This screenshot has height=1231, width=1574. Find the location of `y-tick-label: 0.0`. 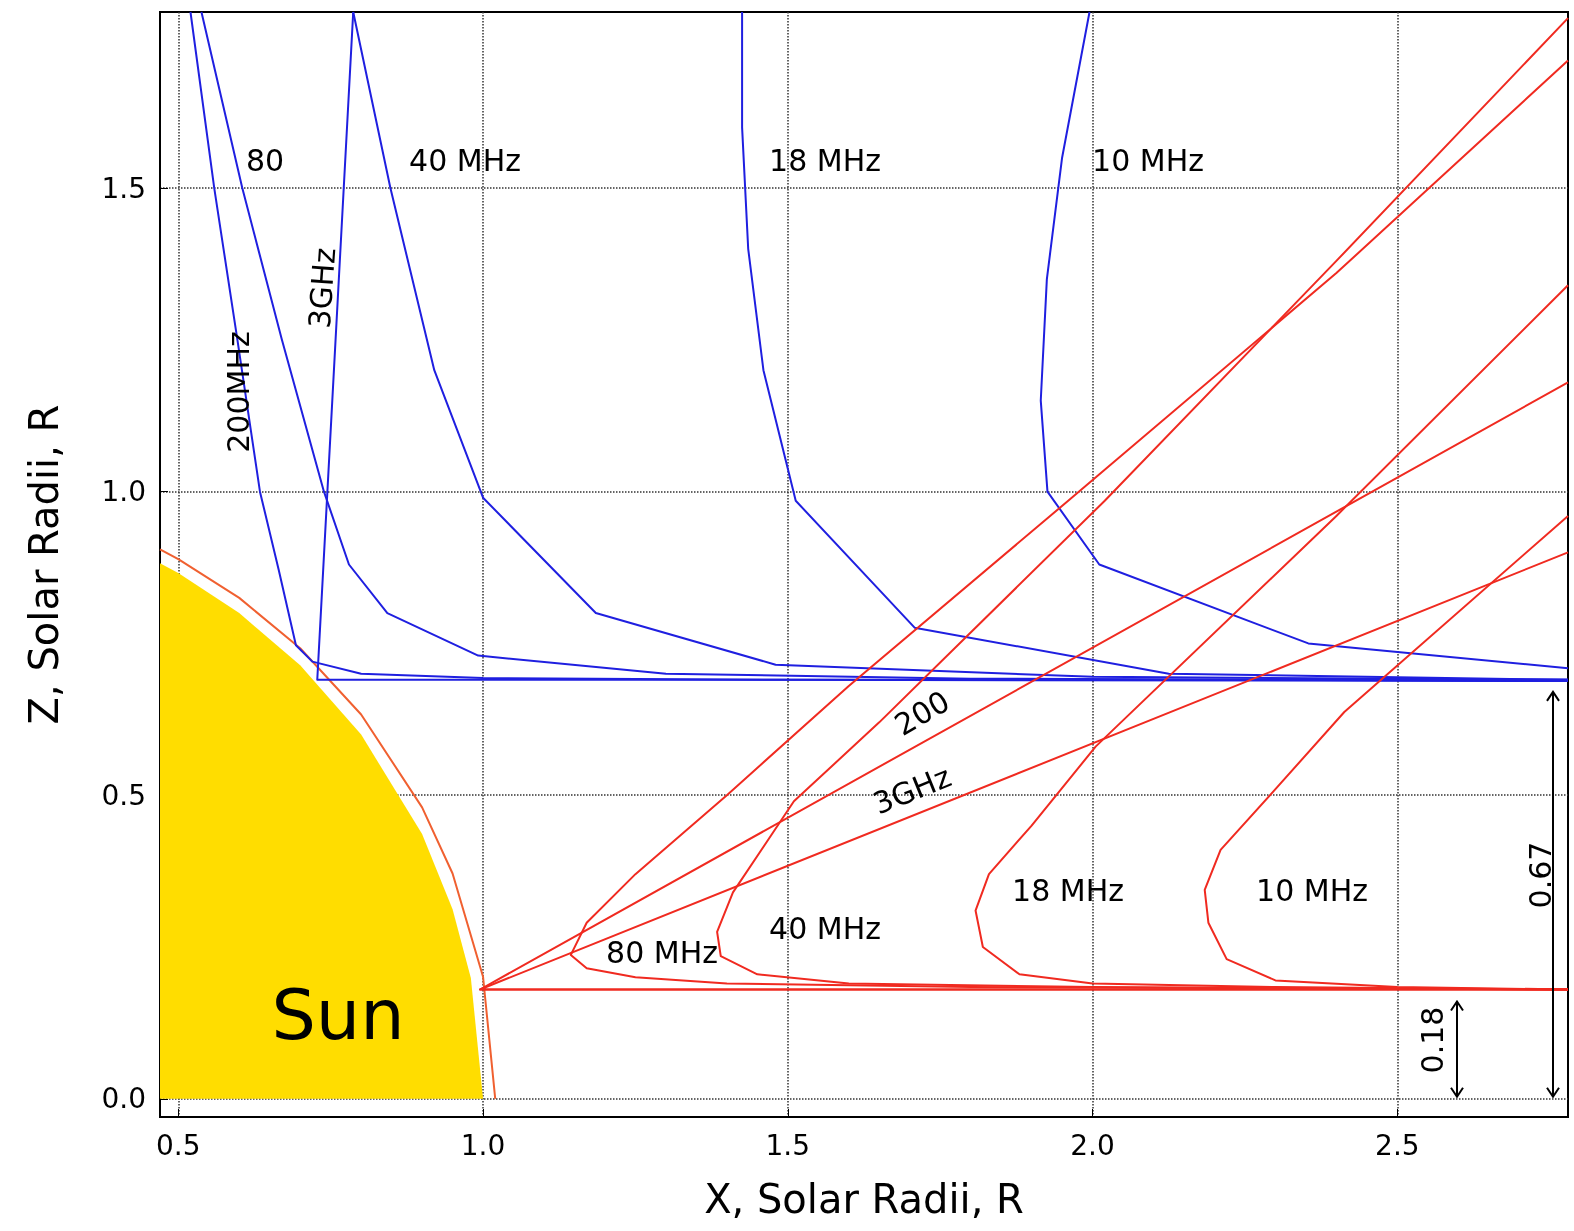

y-tick-label: 0.0 is located at coordinates (123, 1099).